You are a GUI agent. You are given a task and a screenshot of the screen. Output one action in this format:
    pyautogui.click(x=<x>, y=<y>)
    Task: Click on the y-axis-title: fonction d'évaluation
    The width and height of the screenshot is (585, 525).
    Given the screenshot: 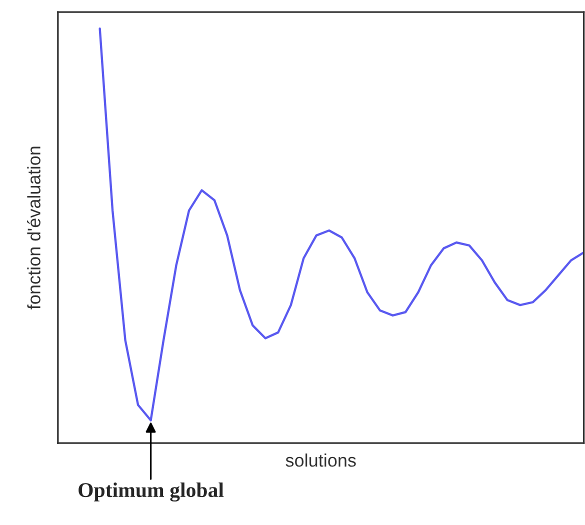 What is the action you would take?
    pyautogui.click(x=33, y=228)
    